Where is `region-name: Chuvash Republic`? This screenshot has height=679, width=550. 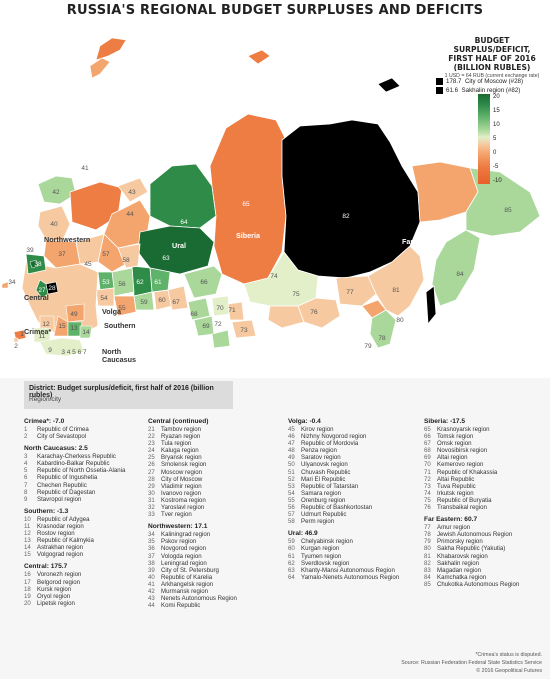 region-name: Chuvash Republic is located at coordinates (326, 472).